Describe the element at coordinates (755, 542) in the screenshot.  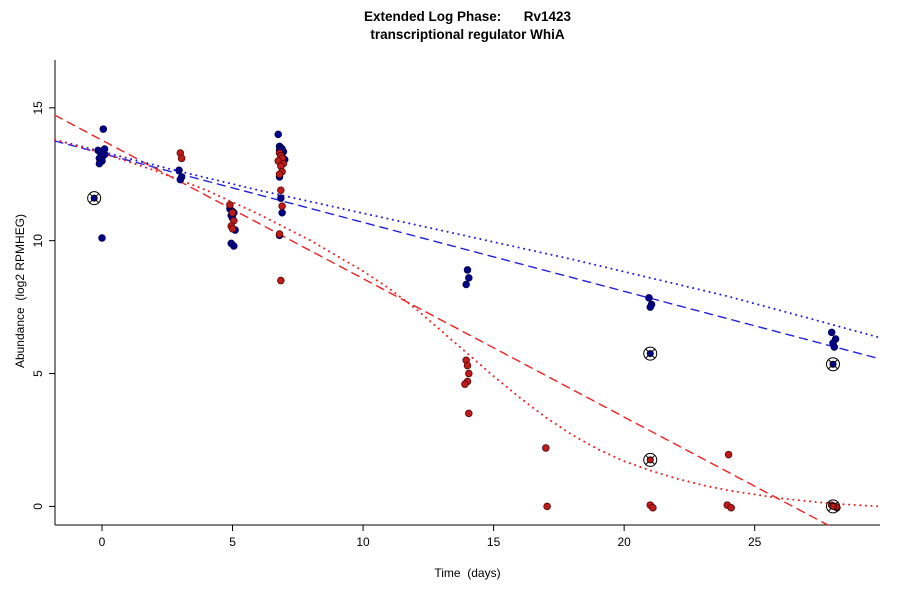
I see `x-tick-label: 25` at that location.